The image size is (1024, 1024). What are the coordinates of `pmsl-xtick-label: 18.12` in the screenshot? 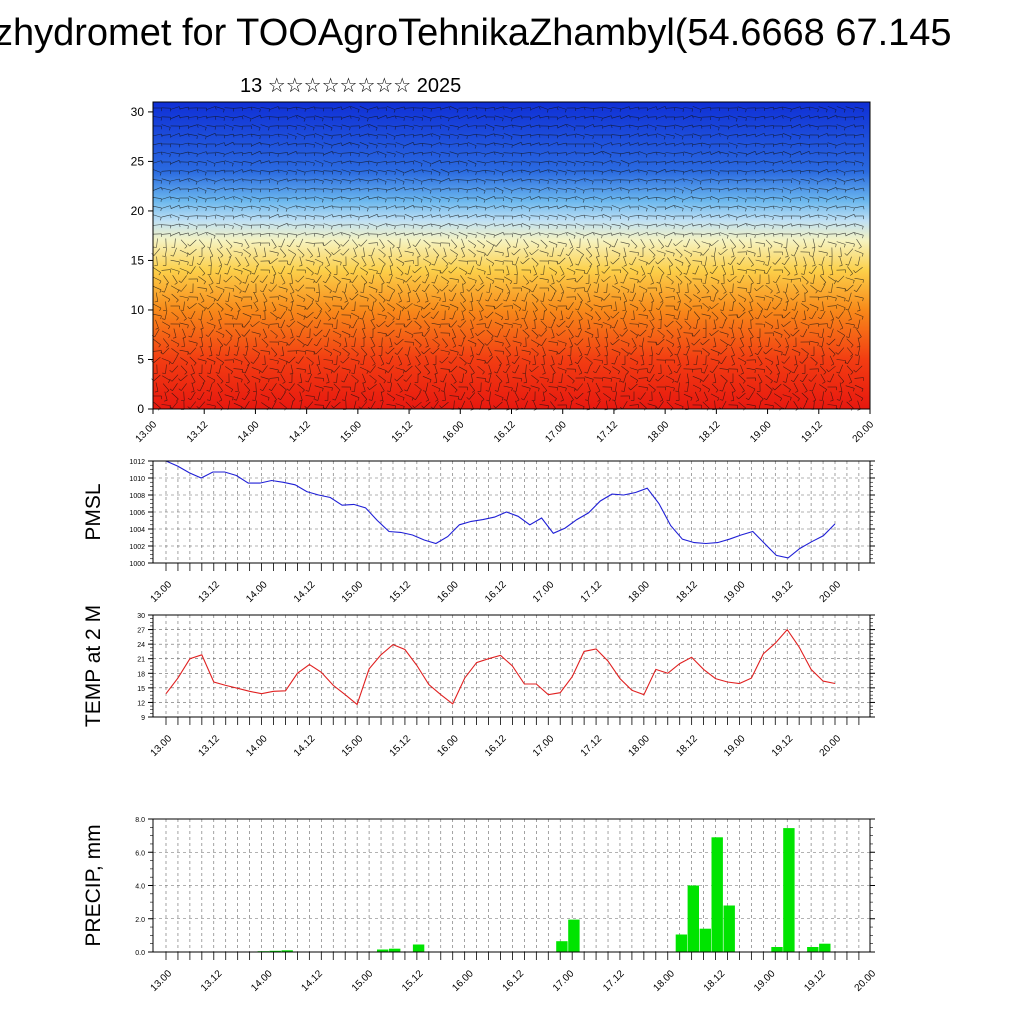 It's located at (687, 592).